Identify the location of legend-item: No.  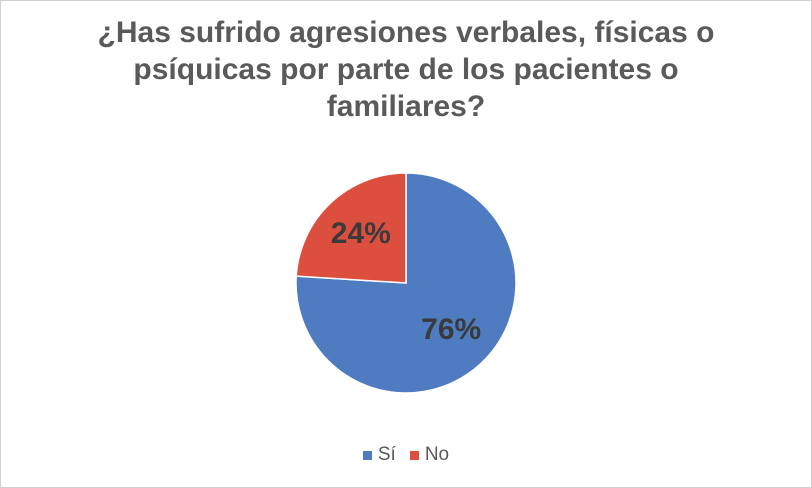
(429, 455).